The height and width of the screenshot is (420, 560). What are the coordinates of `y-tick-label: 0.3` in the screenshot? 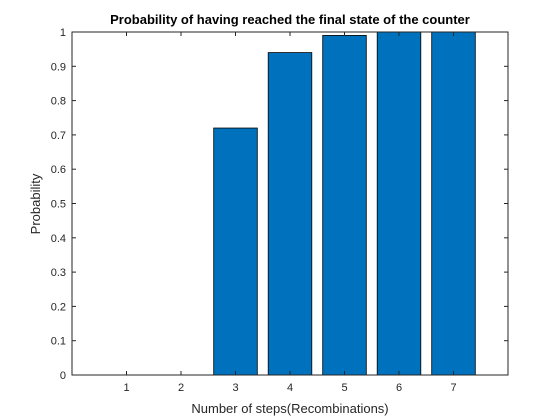 It's located at (58, 273).